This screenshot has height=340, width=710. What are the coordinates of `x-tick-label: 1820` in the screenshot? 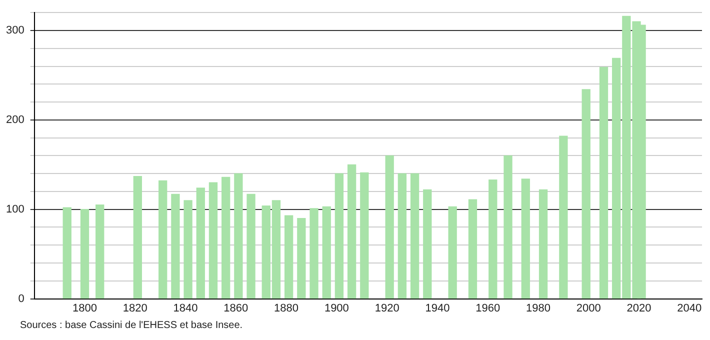 It's located at (135, 308).